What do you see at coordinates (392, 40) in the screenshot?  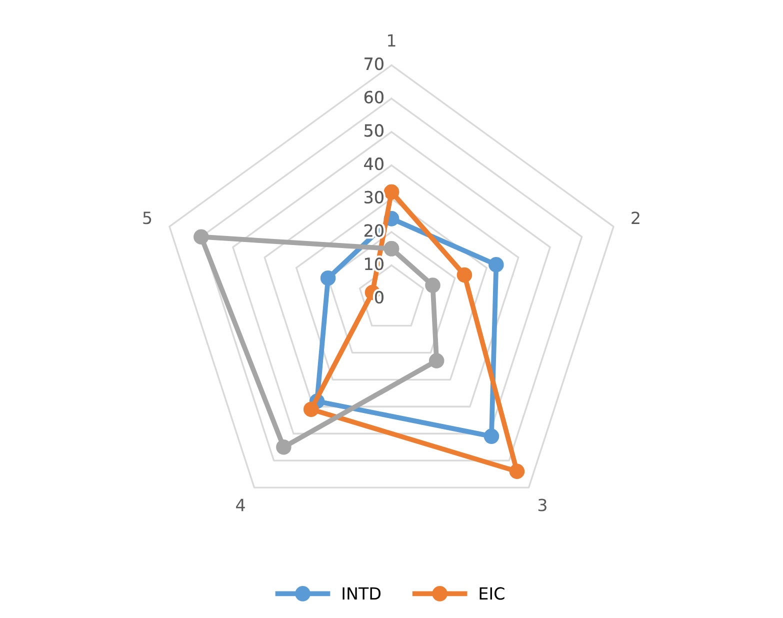 I see `spoke-label: 1` at bounding box center [392, 40].